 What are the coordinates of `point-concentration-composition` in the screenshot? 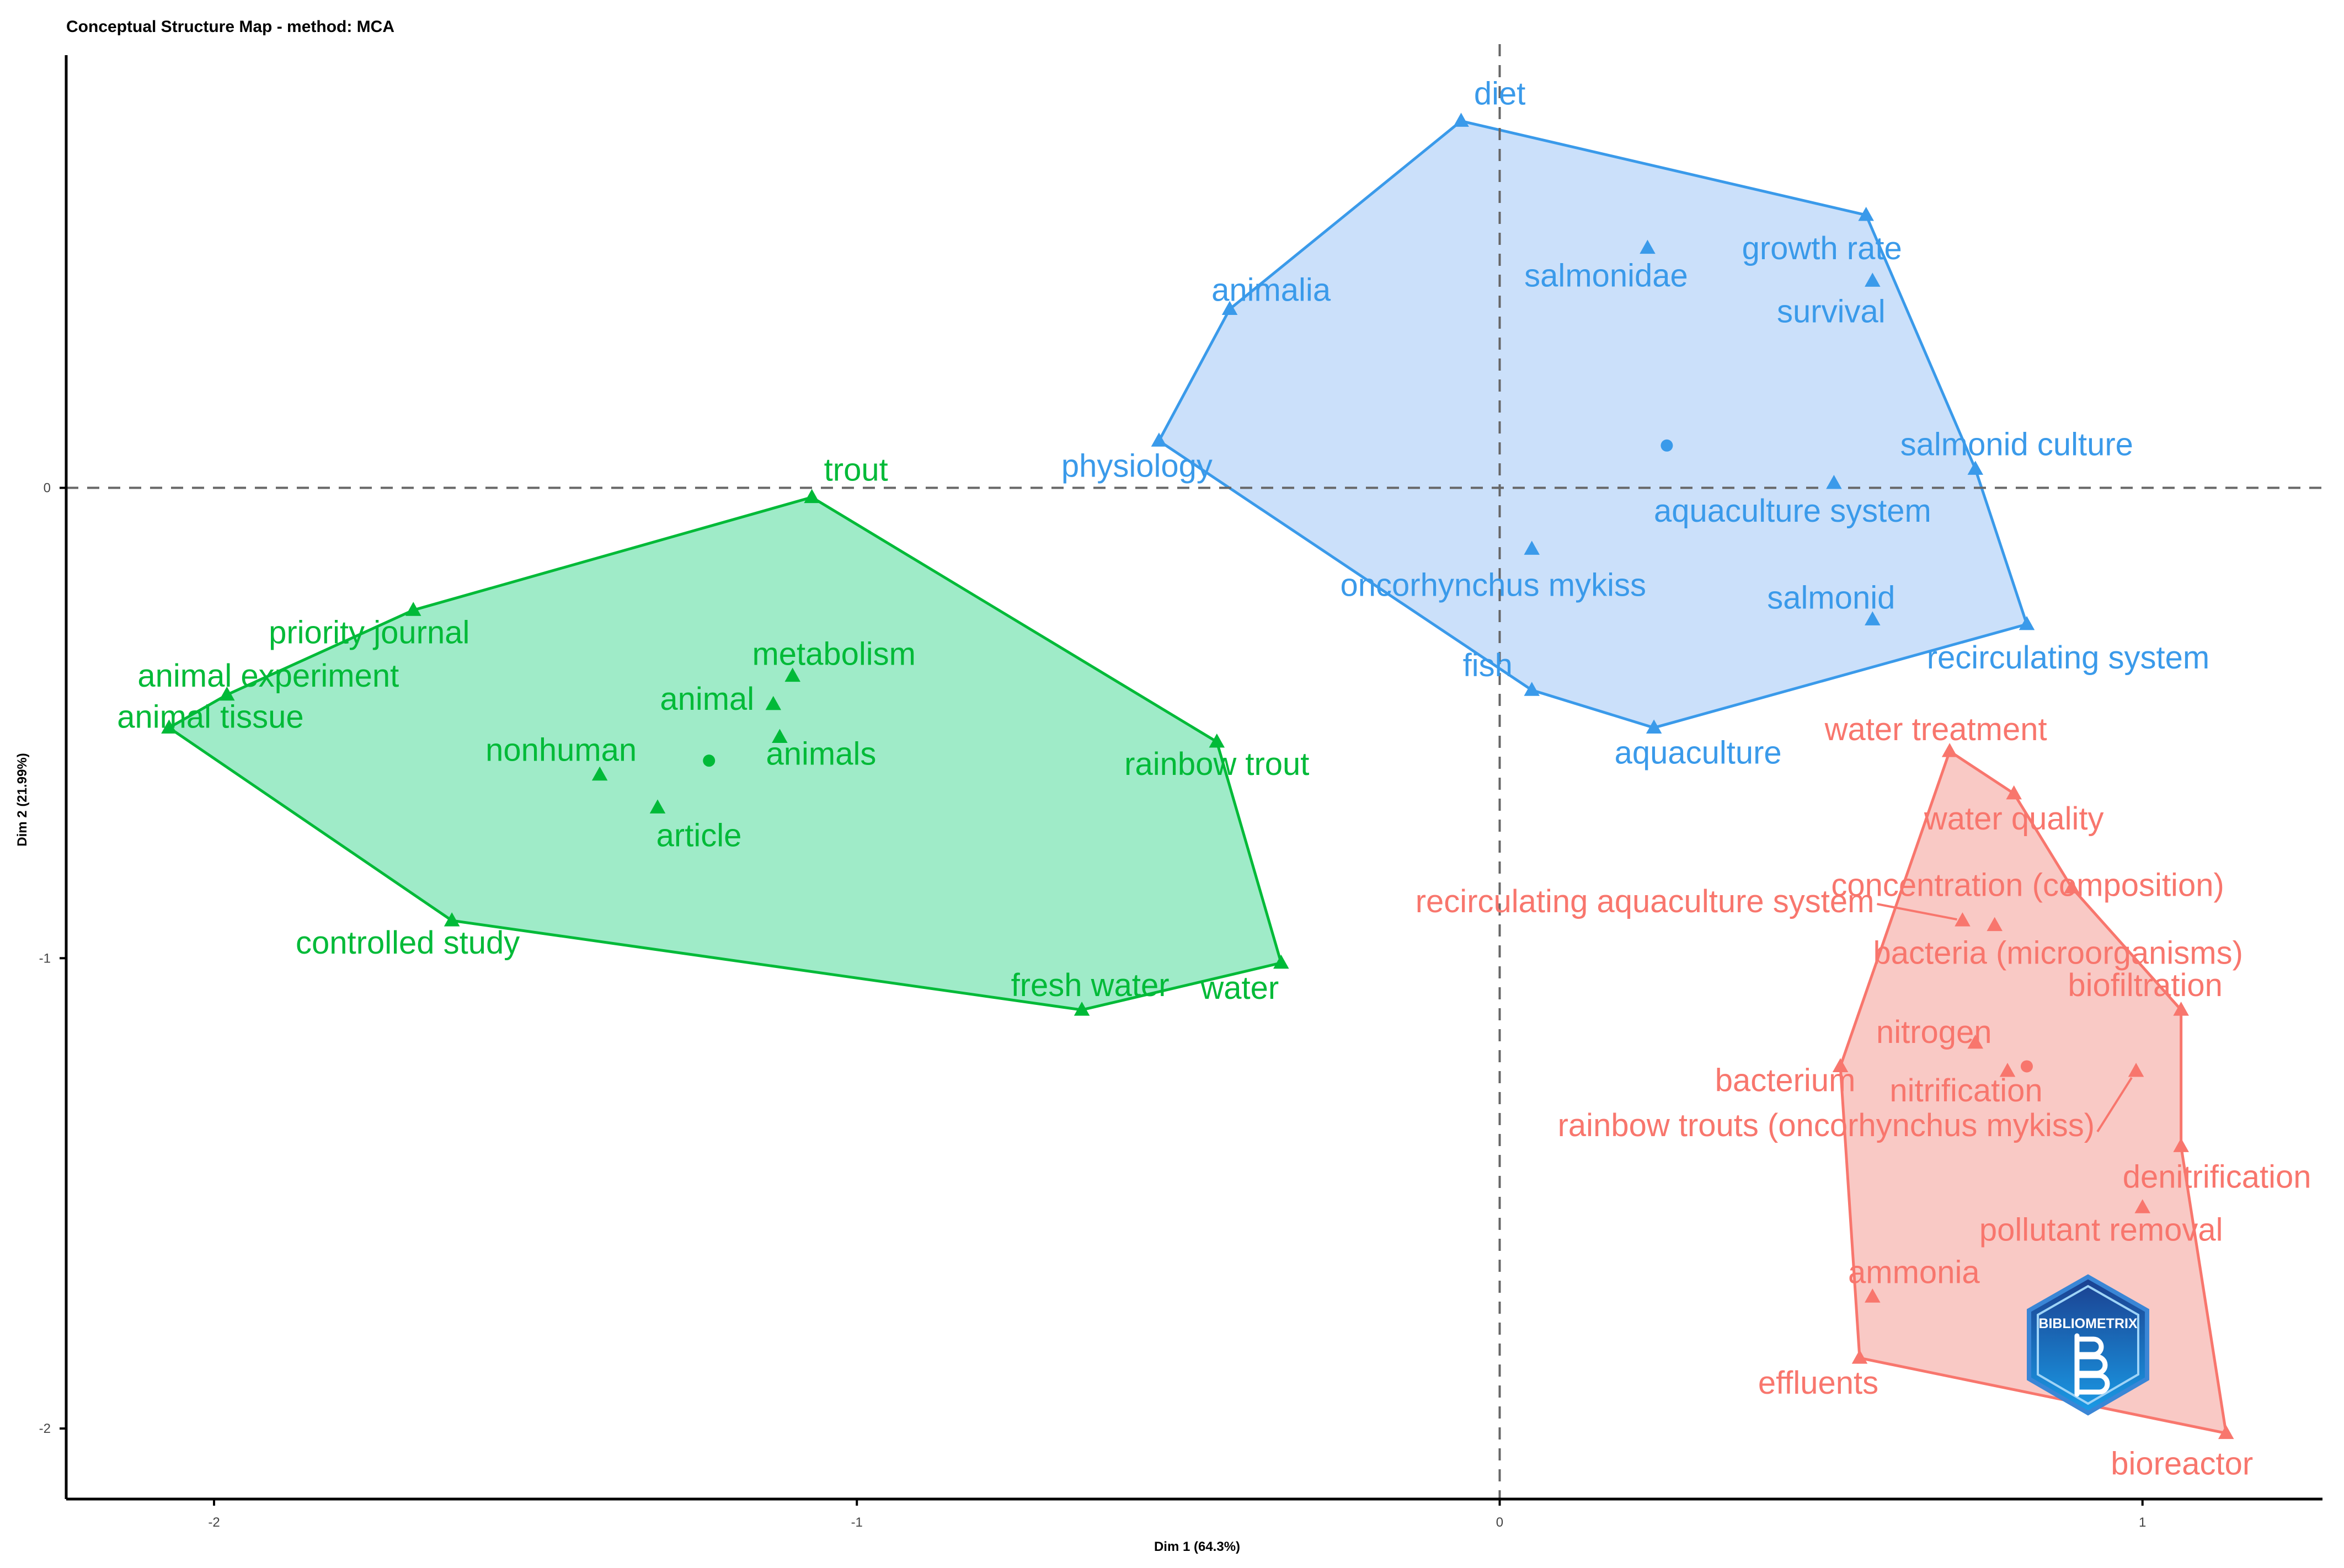 It's located at (2072, 886).